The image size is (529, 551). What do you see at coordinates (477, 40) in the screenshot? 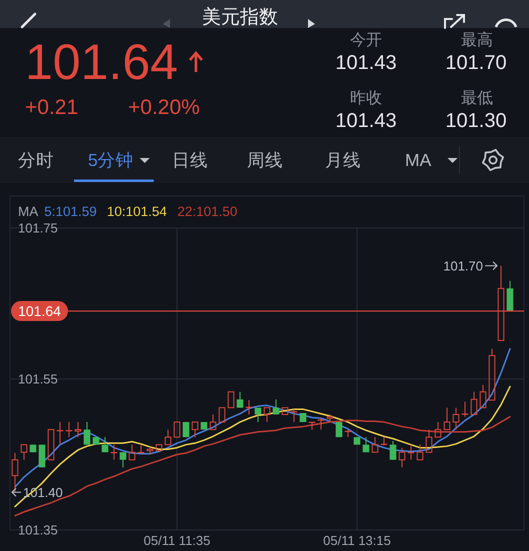
I see `annotation: 最高` at bounding box center [477, 40].